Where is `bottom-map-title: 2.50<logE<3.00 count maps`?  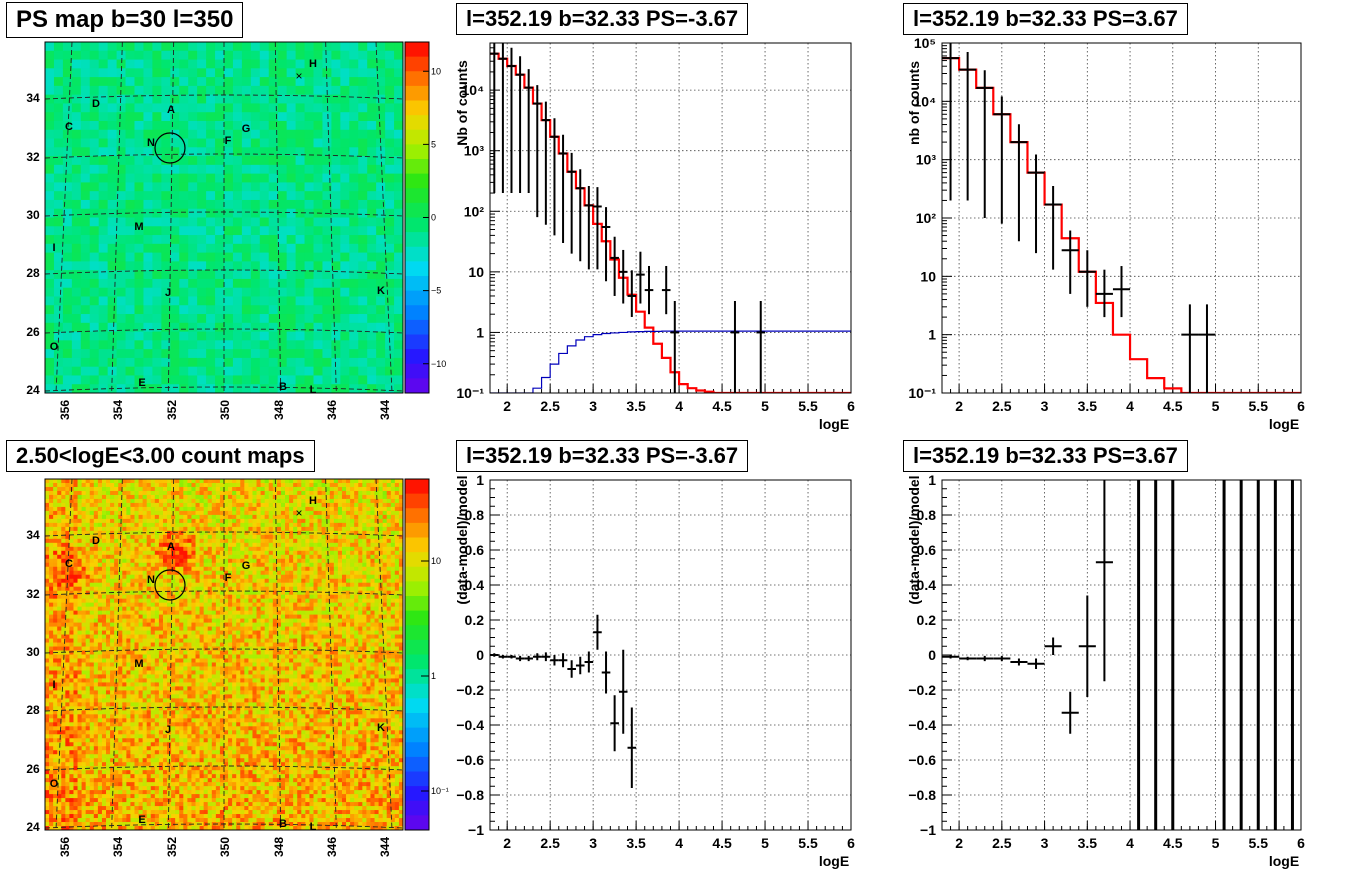
bottom-map-title: 2.50<logE<3.00 count maps is located at coordinates (160, 456).